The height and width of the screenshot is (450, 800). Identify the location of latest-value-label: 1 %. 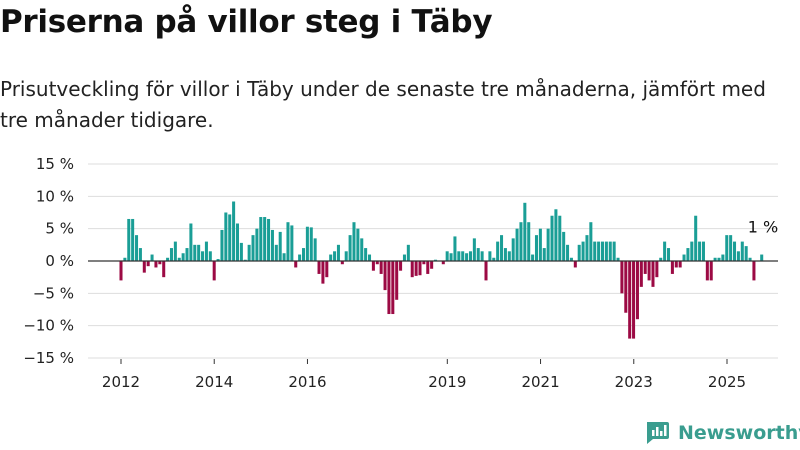
(763, 227).